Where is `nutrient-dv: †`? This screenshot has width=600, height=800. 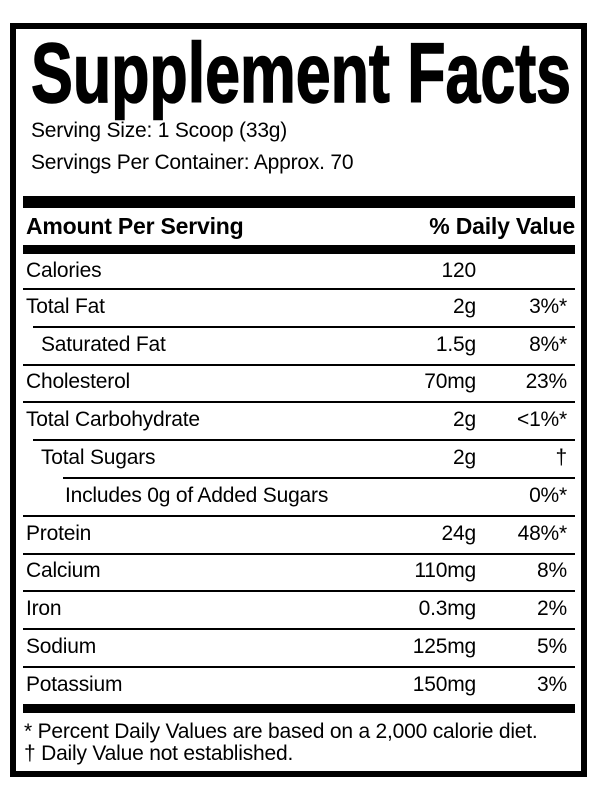 nutrient-dv: † is located at coordinates (561, 458).